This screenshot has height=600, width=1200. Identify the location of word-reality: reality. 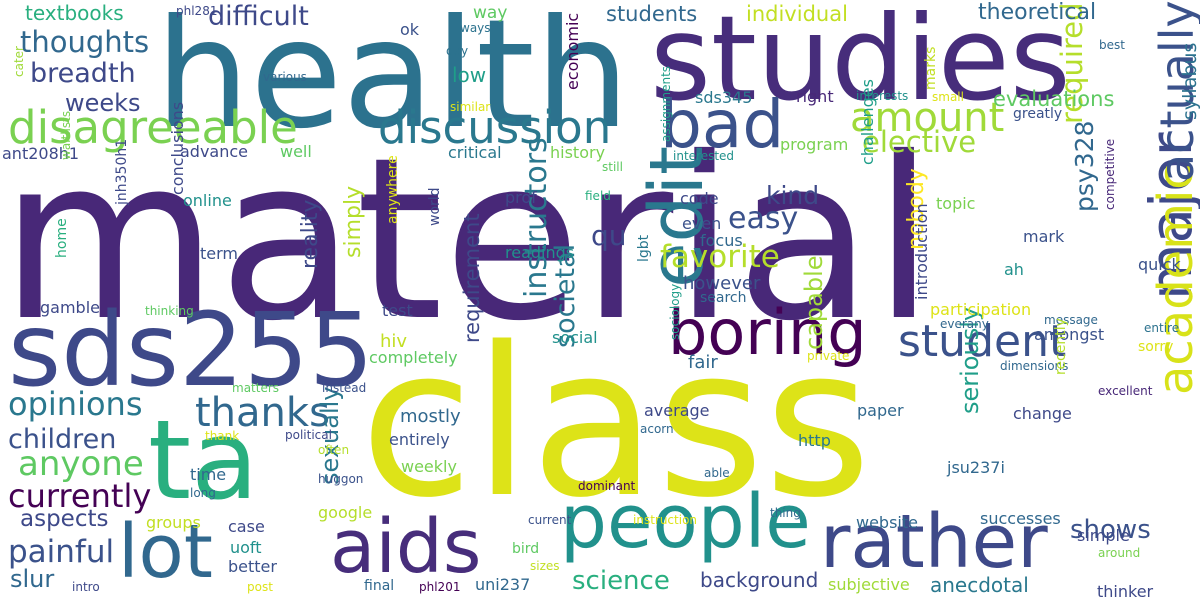
(310, 234).